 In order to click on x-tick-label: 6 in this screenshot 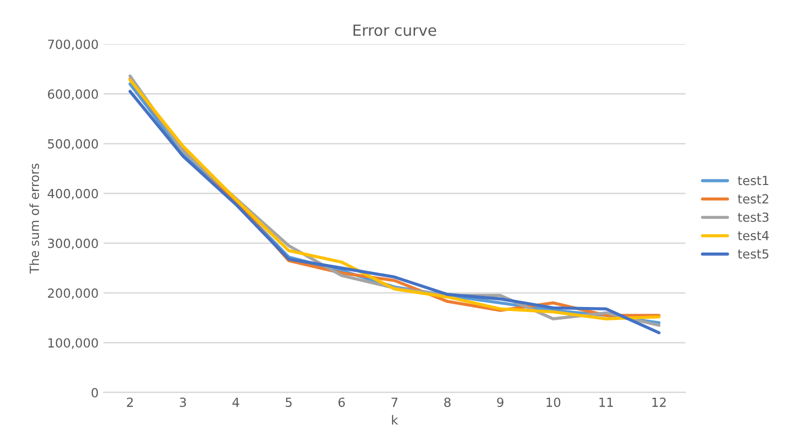, I will do `click(341, 403)`.